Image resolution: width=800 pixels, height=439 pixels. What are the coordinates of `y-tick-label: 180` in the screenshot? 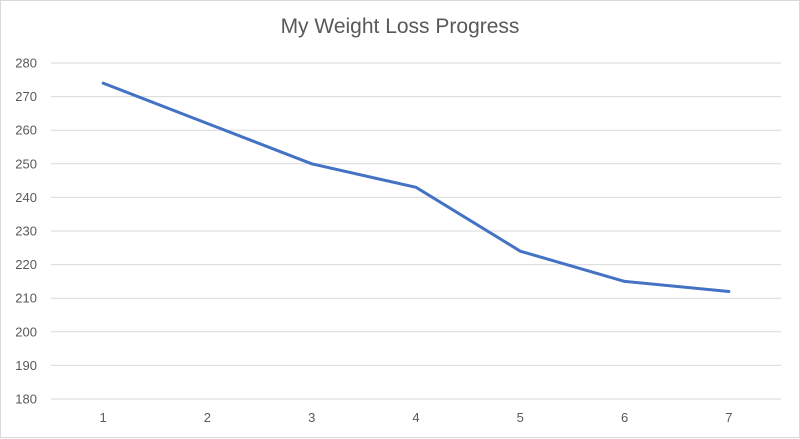 It's located at (26, 399).